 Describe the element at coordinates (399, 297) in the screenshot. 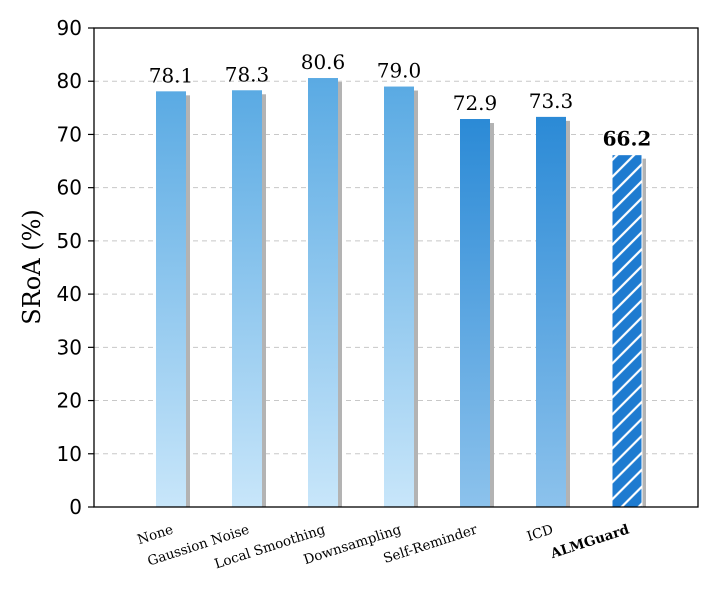

I see `bar-downsampling` at that location.